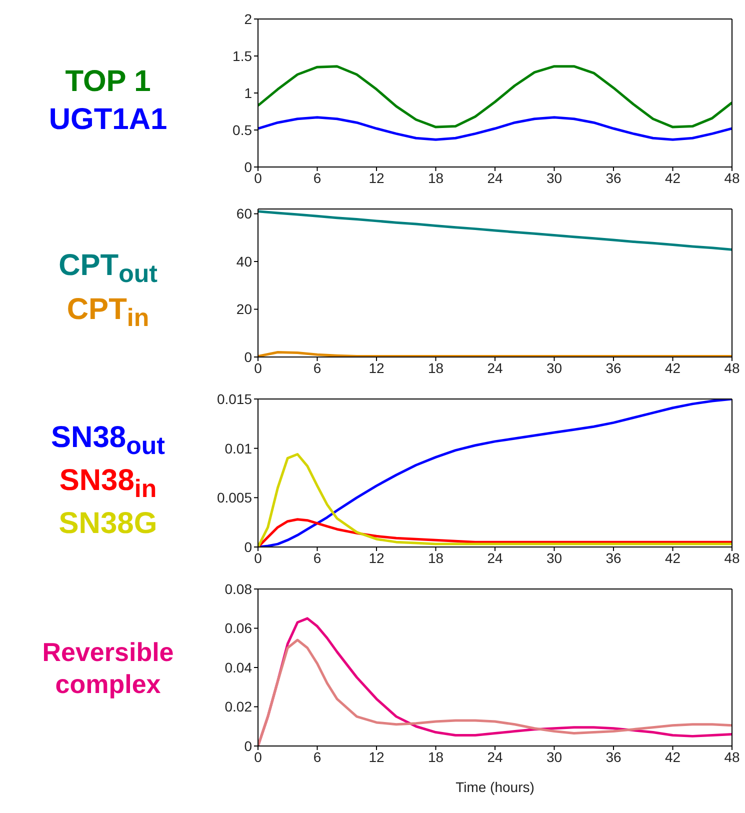 The width and height of the screenshot is (745, 813). What do you see at coordinates (108, 483) in the screenshot?
I see `text: SN38$_{in}$` at bounding box center [108, 483].